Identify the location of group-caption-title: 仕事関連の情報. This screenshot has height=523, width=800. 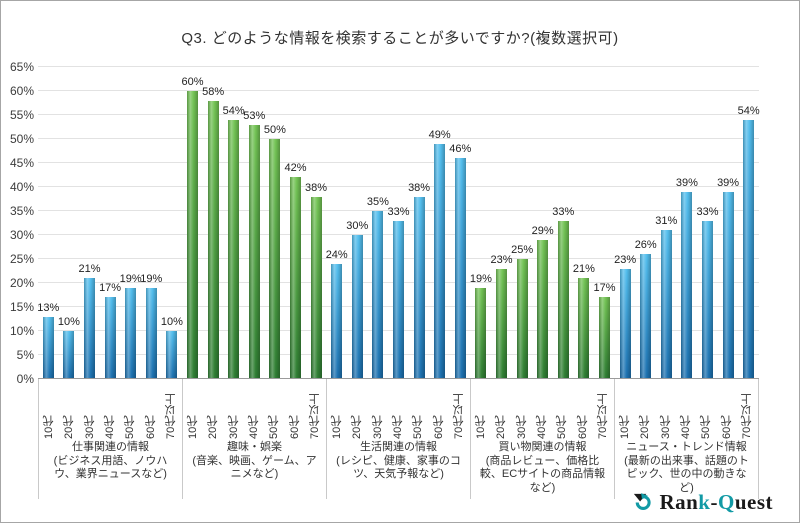
(110, 447).